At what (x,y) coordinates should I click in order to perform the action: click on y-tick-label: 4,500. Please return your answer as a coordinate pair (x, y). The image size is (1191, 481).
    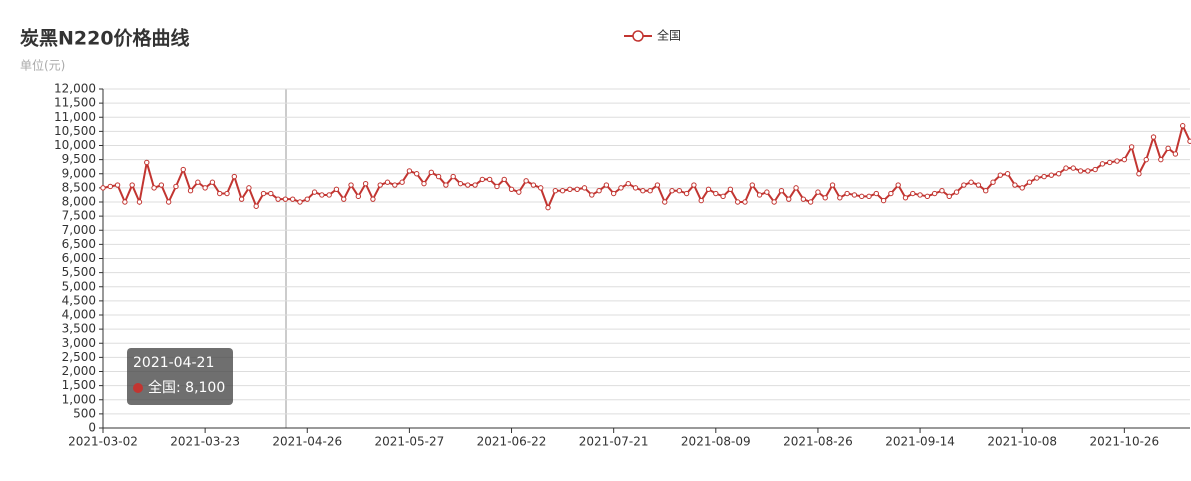
    Looking at the image, I should click on (79, 300).